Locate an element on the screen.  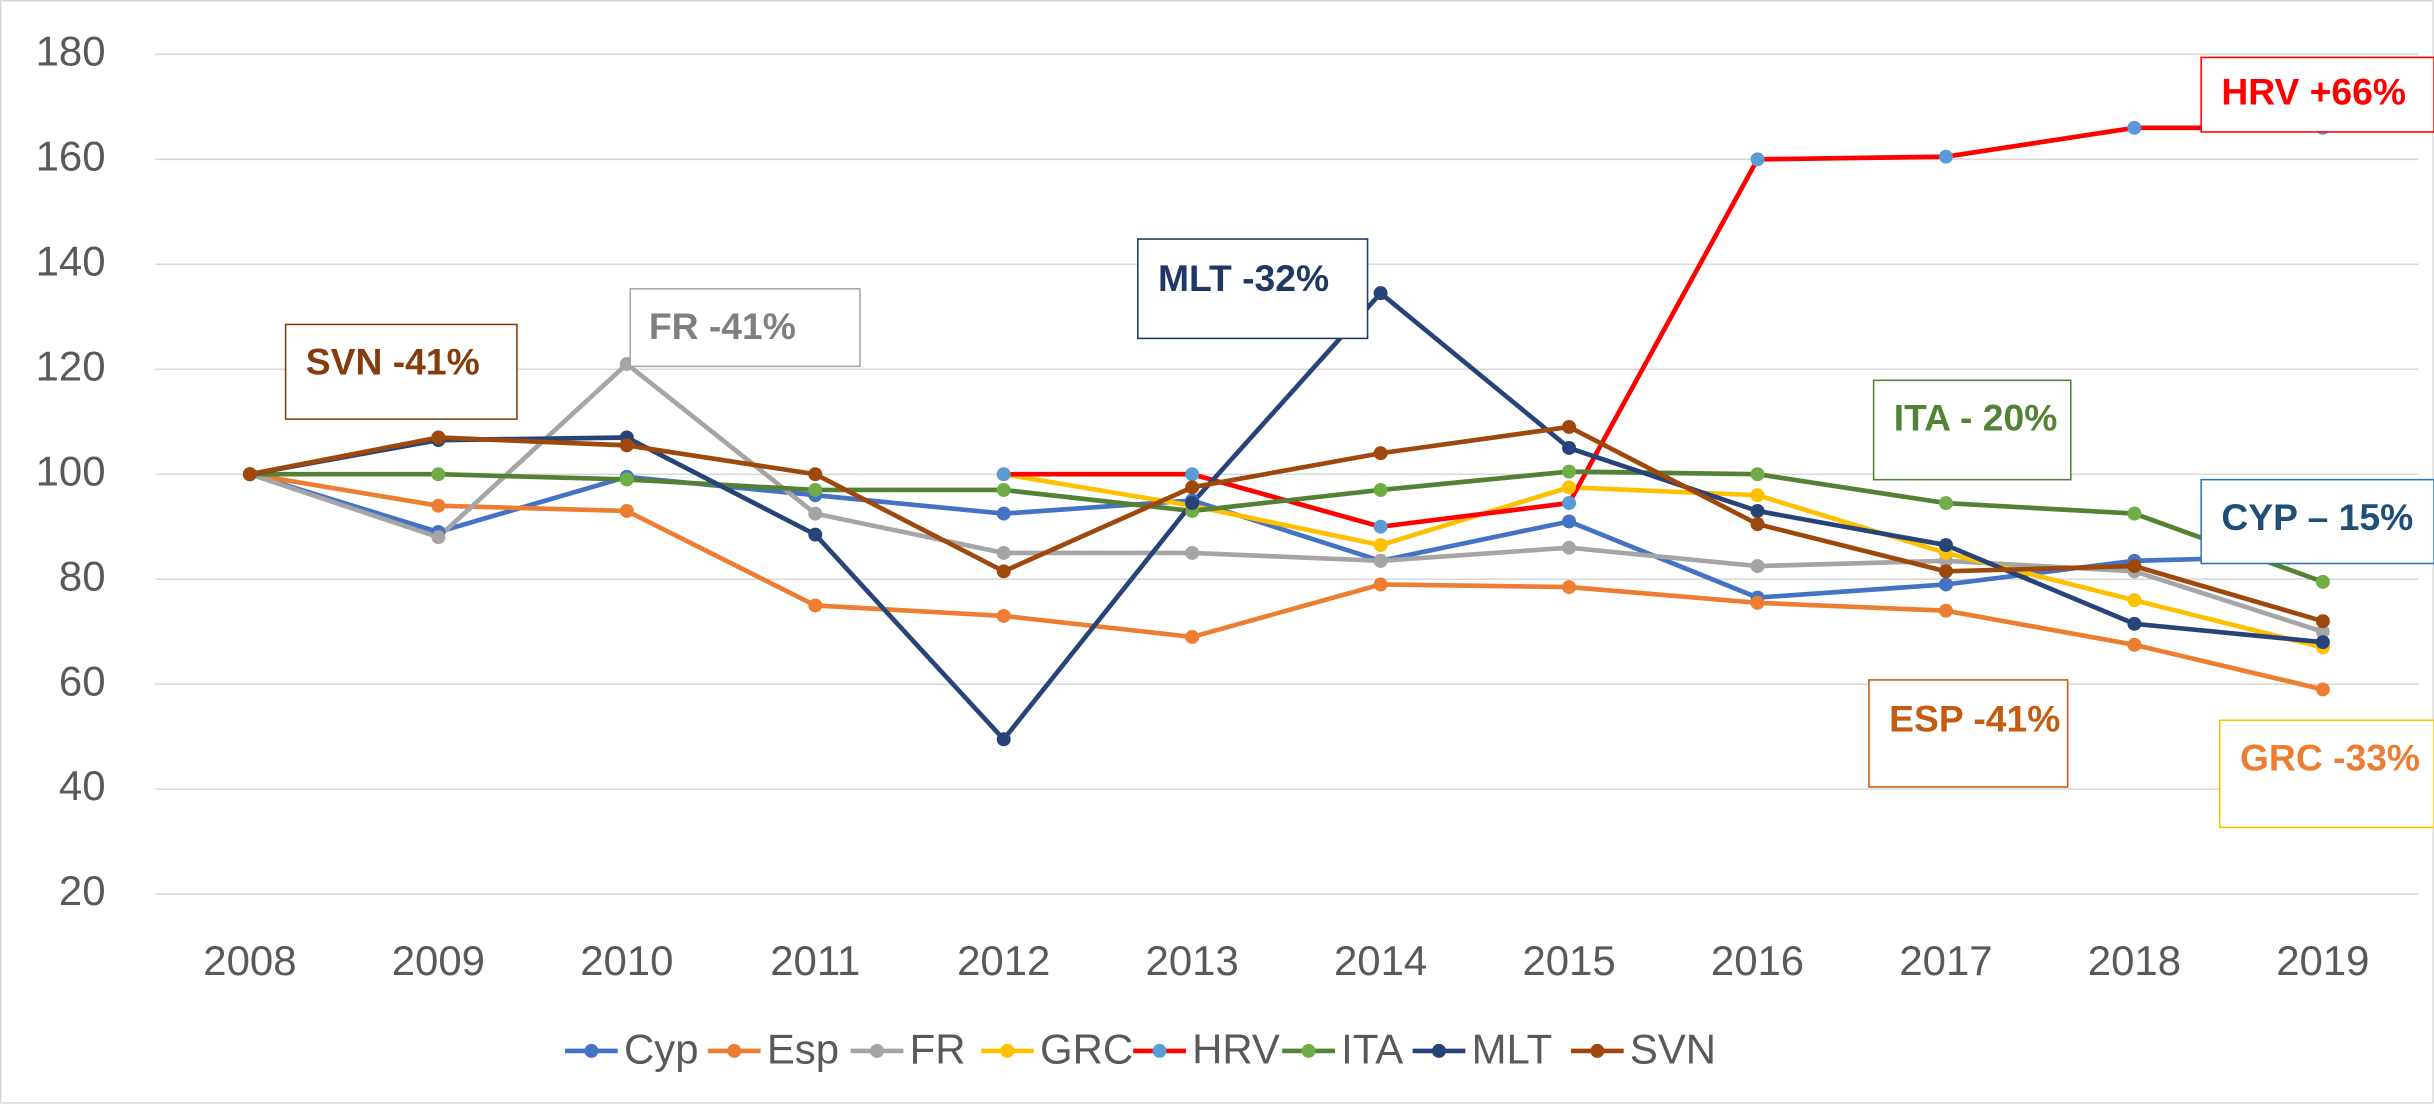
legend-item: Esp is located at coordinates (773, 1049).